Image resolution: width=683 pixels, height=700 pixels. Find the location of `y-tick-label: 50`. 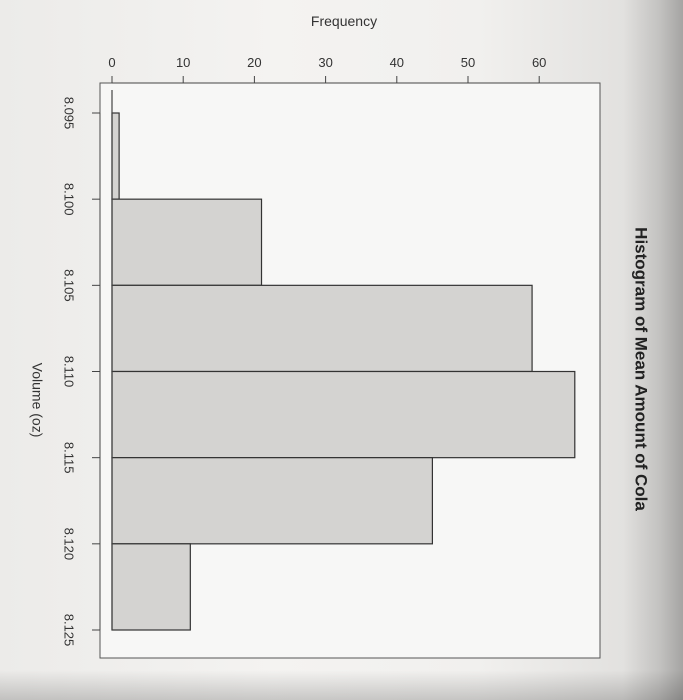

y-tick-label: 50 is located at coordinates (468, 62).